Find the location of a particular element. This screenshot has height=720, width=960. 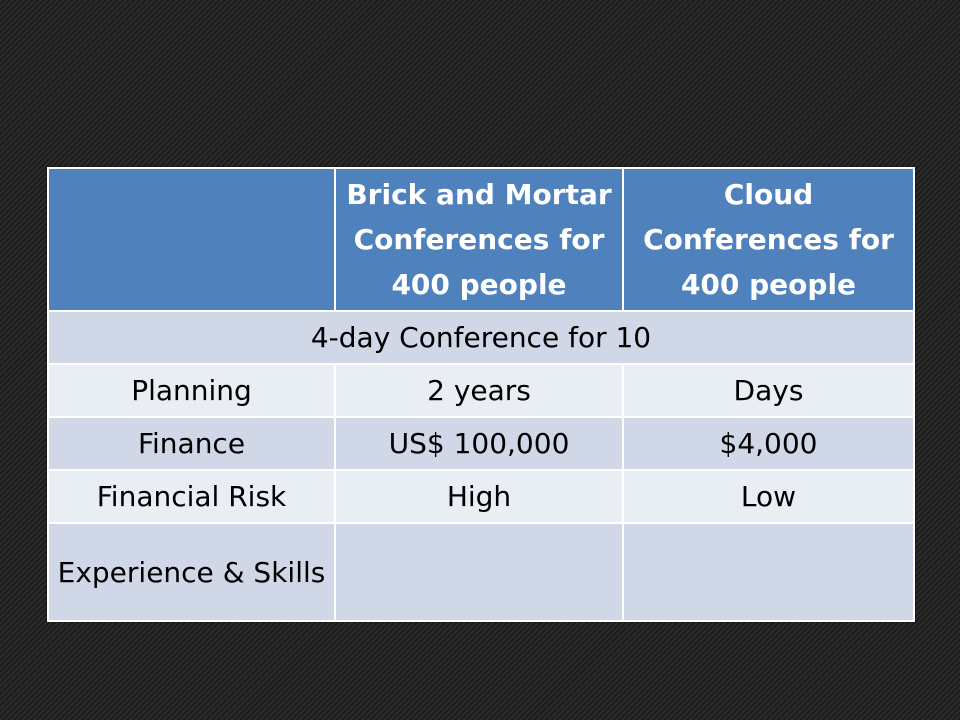

table-row: Planning 2 years Days is located at coordinates (481, 390).